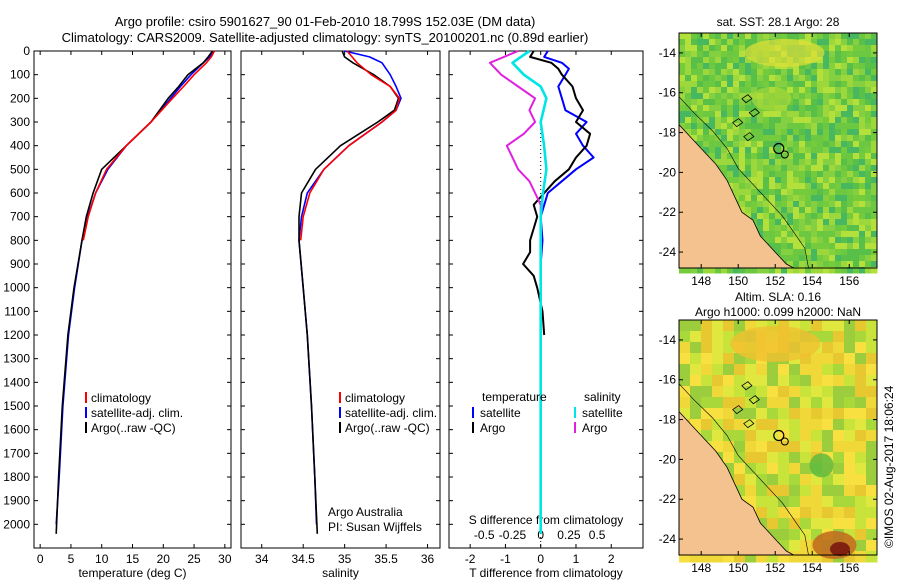 The image size is (900, 580). What do you see at coordinates (225, 559) in the screenshot?
I see `x-tick-label: 30` at bounding box center [225, 559].